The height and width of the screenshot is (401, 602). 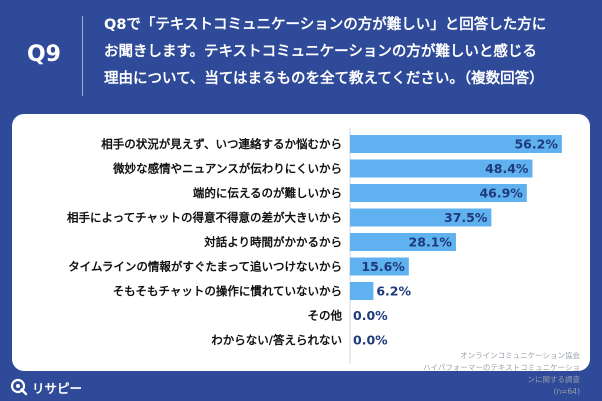 I want to click on brand: リサピー, so click(x=46, y=387).